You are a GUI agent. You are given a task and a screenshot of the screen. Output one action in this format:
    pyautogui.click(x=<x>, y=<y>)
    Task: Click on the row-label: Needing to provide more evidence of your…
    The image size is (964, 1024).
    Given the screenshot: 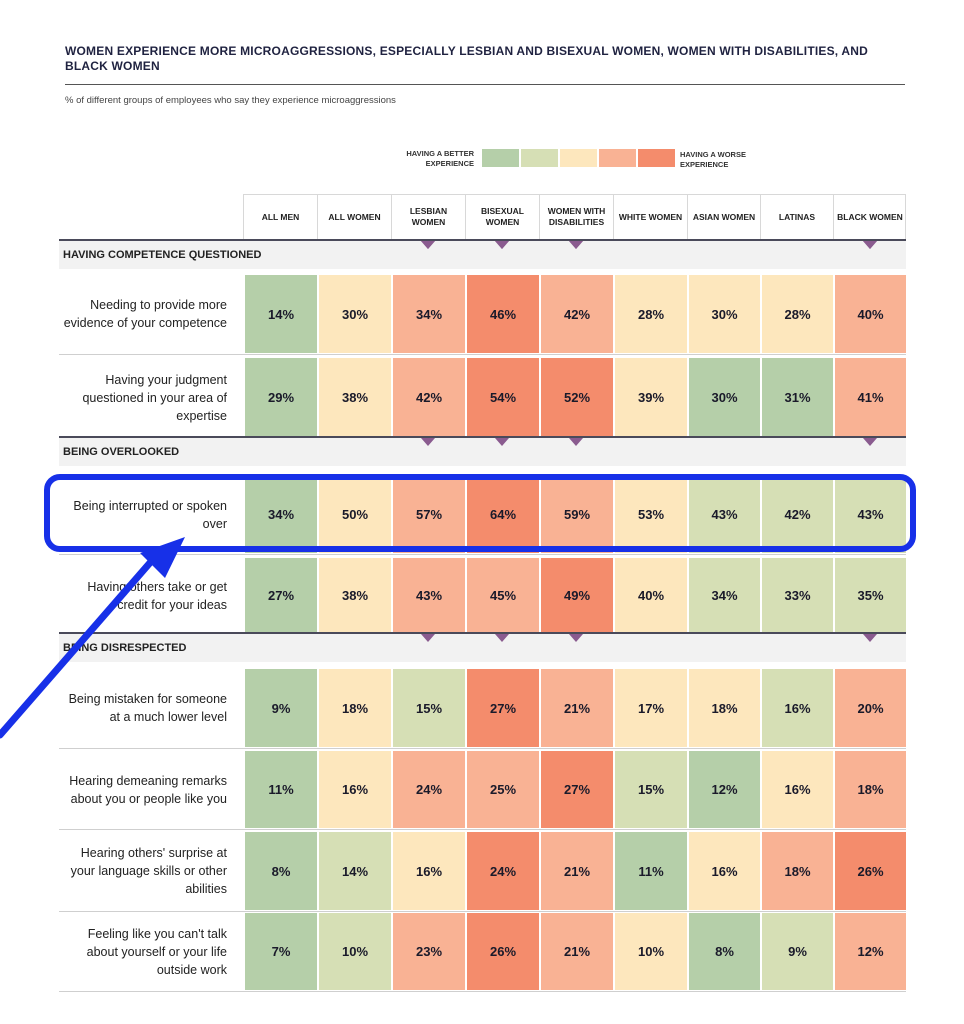 What is the action you would take?
    pyautogui.click(x=145, y=314)
    